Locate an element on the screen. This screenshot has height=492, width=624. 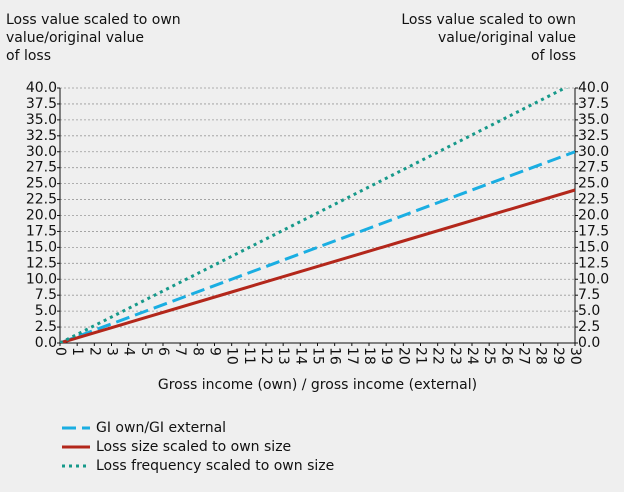
x-tick-label: 18 is located at coordinates (369, 356).